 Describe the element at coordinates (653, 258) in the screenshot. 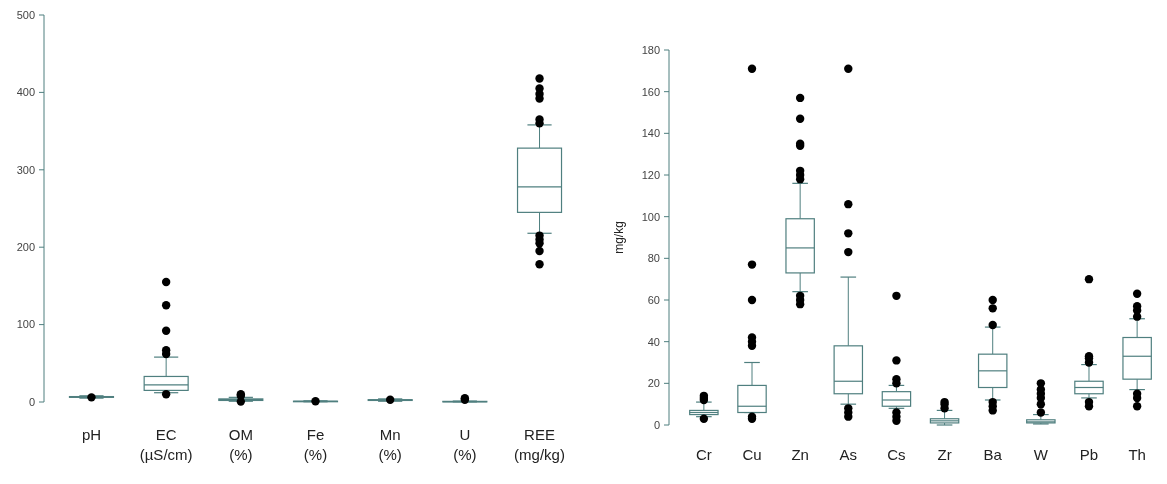

I see `y-tick-label: 80` at that location.